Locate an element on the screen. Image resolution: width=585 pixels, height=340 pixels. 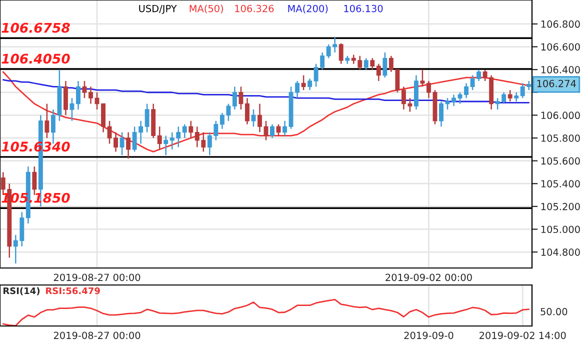
chart-title: USD/JPY is located at coordinates (158, 9).